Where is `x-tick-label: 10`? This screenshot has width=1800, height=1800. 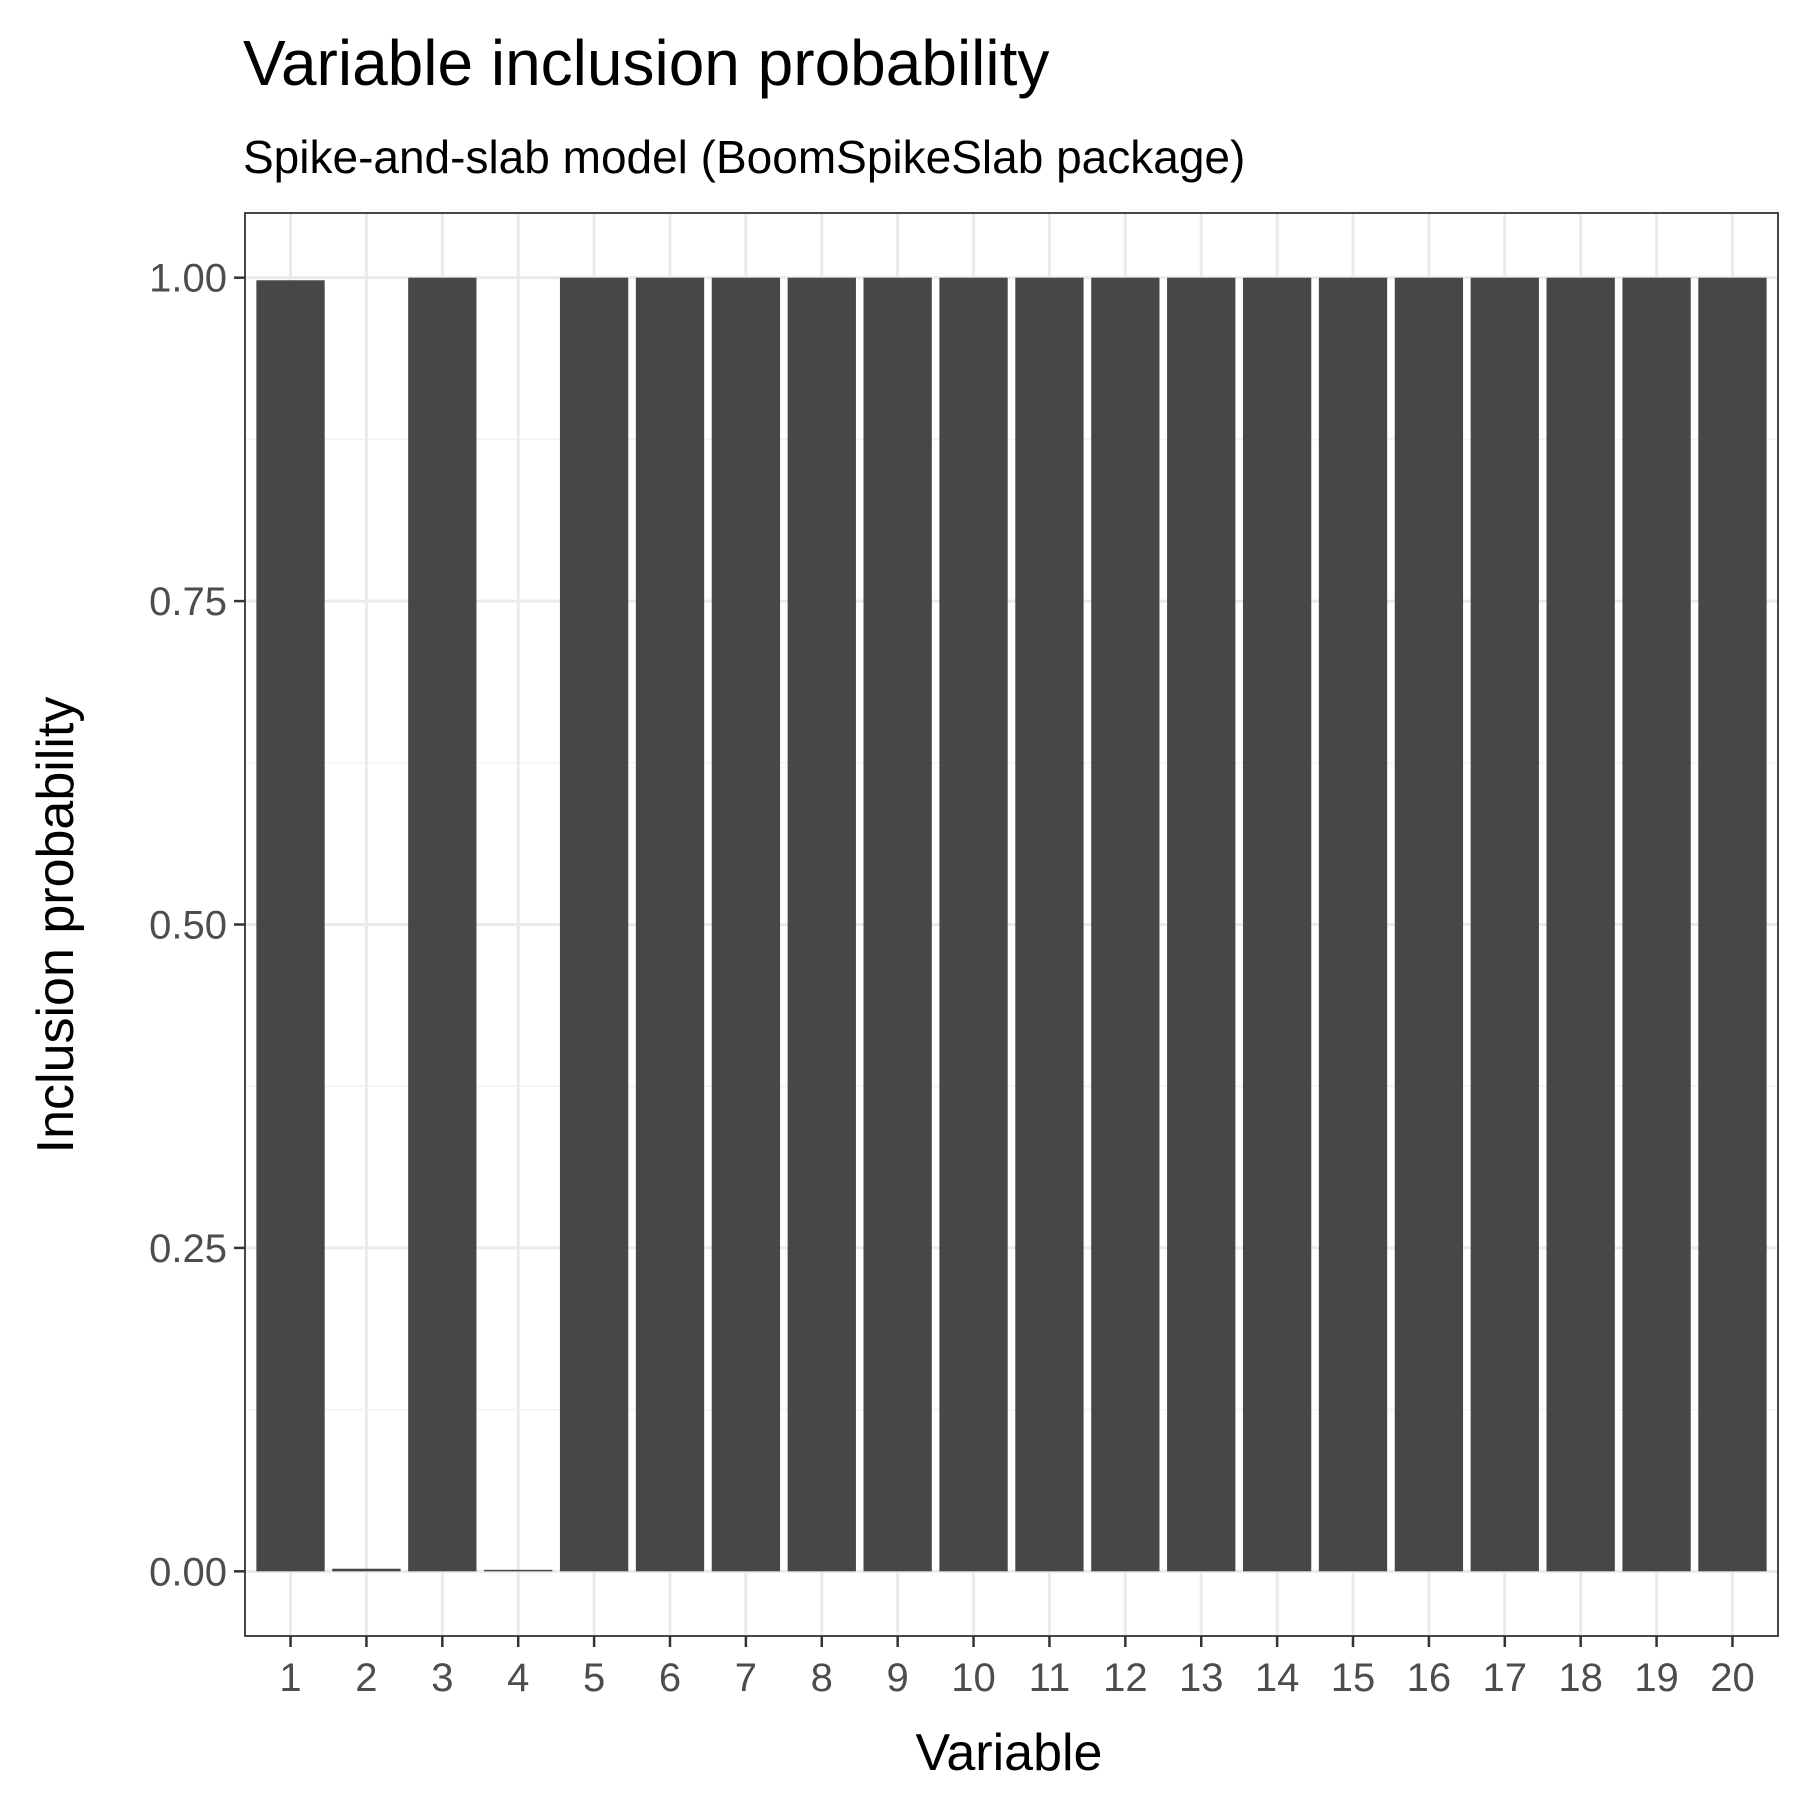
x-tick-label: 10 is located at coordinates (973, 1678).